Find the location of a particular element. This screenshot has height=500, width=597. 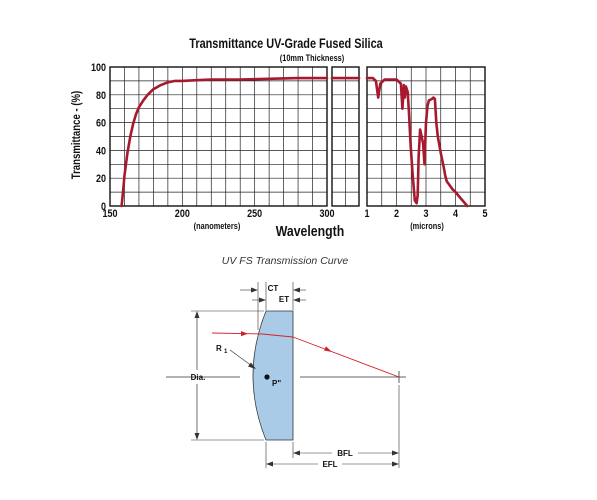

y-tick-labels: 0 20 40 60 80 100 is located at coordinates (98, 137).